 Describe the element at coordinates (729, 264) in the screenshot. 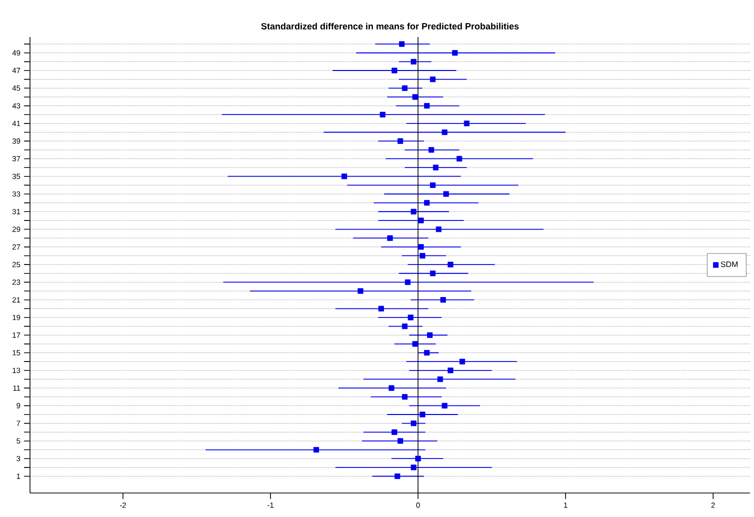

I see `legend-label: SDM` at that location.